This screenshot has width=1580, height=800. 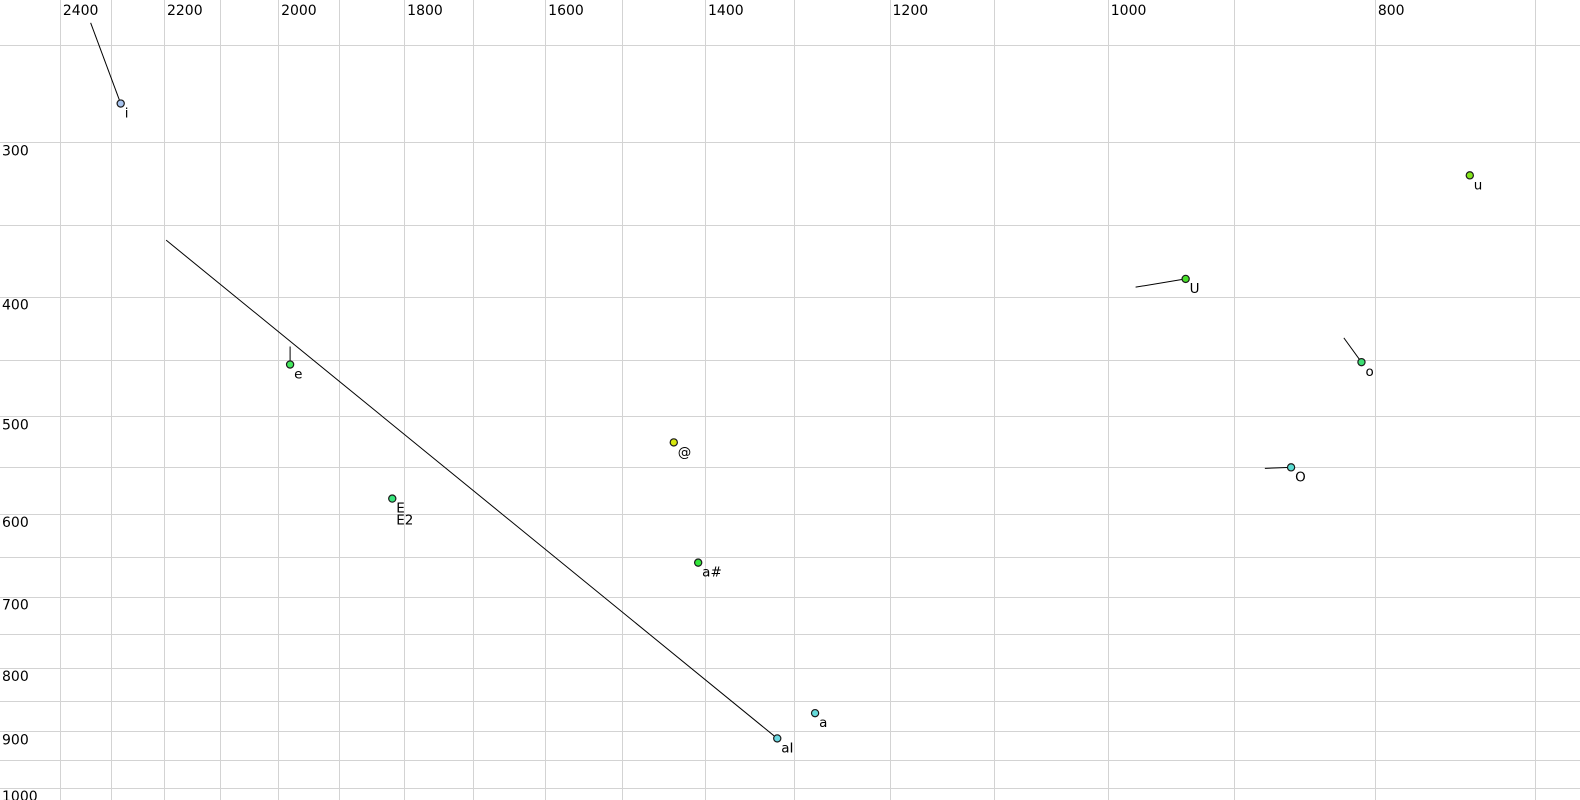 I want to click on vowel-label: e, so click(x=298, y=375).